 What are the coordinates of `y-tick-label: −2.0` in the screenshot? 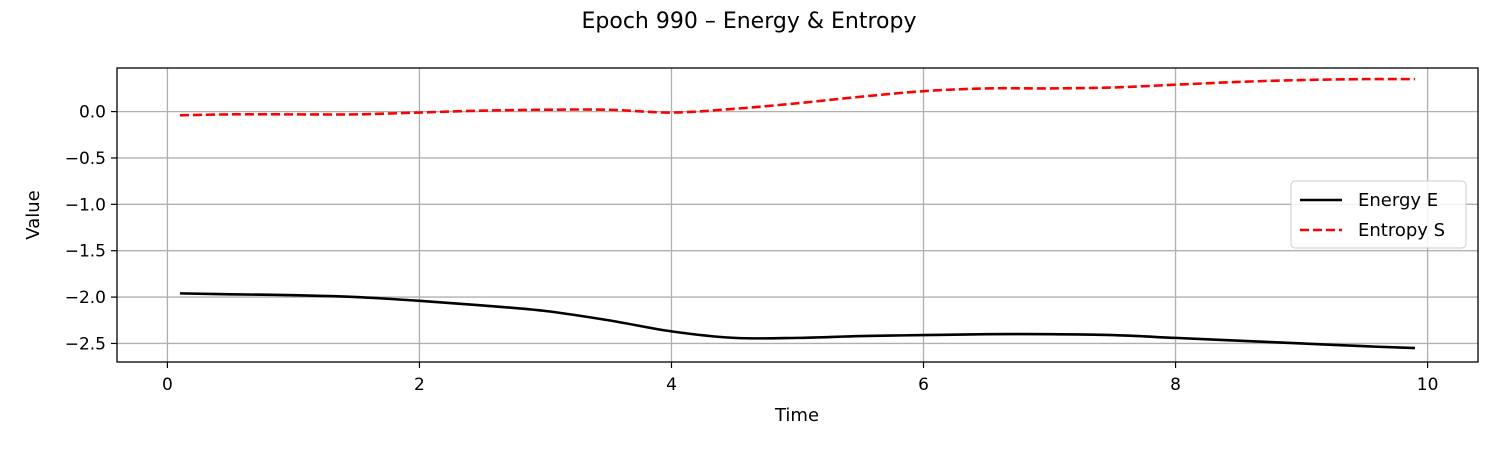 It's located at (85, 298).